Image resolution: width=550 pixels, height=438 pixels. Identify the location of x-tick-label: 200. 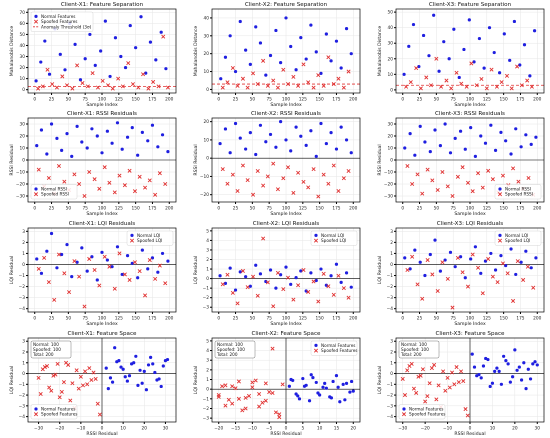
(537, 319).